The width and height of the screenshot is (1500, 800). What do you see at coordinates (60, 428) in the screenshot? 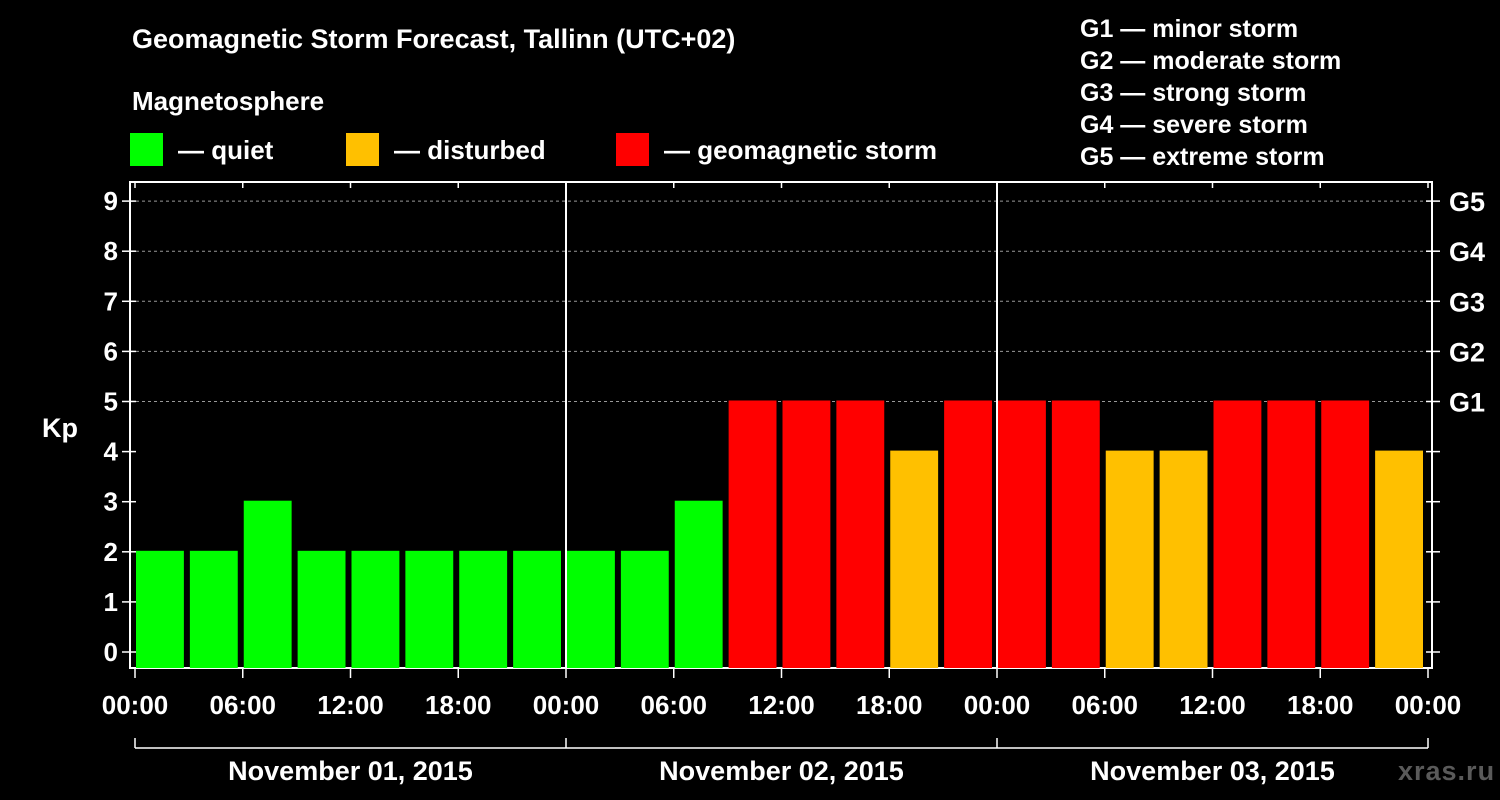
I see `y-axis-label: Kp` at bounding box center [60, 428].